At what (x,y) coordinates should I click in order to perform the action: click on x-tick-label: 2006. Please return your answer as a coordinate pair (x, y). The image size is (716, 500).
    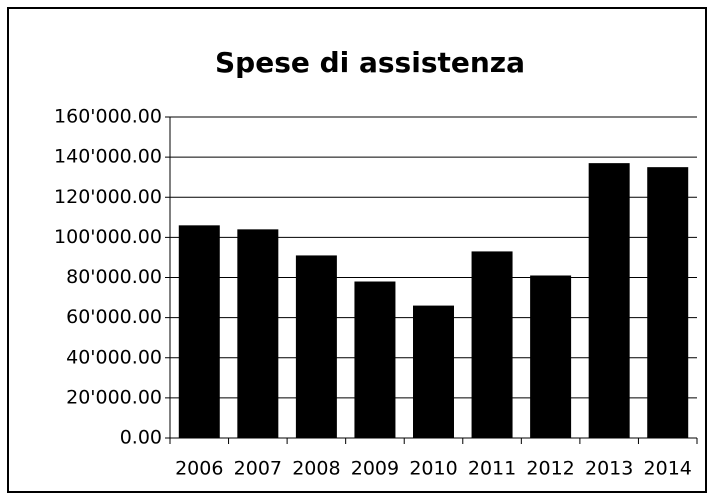
    Looking at the image, I should click on (199, 469).